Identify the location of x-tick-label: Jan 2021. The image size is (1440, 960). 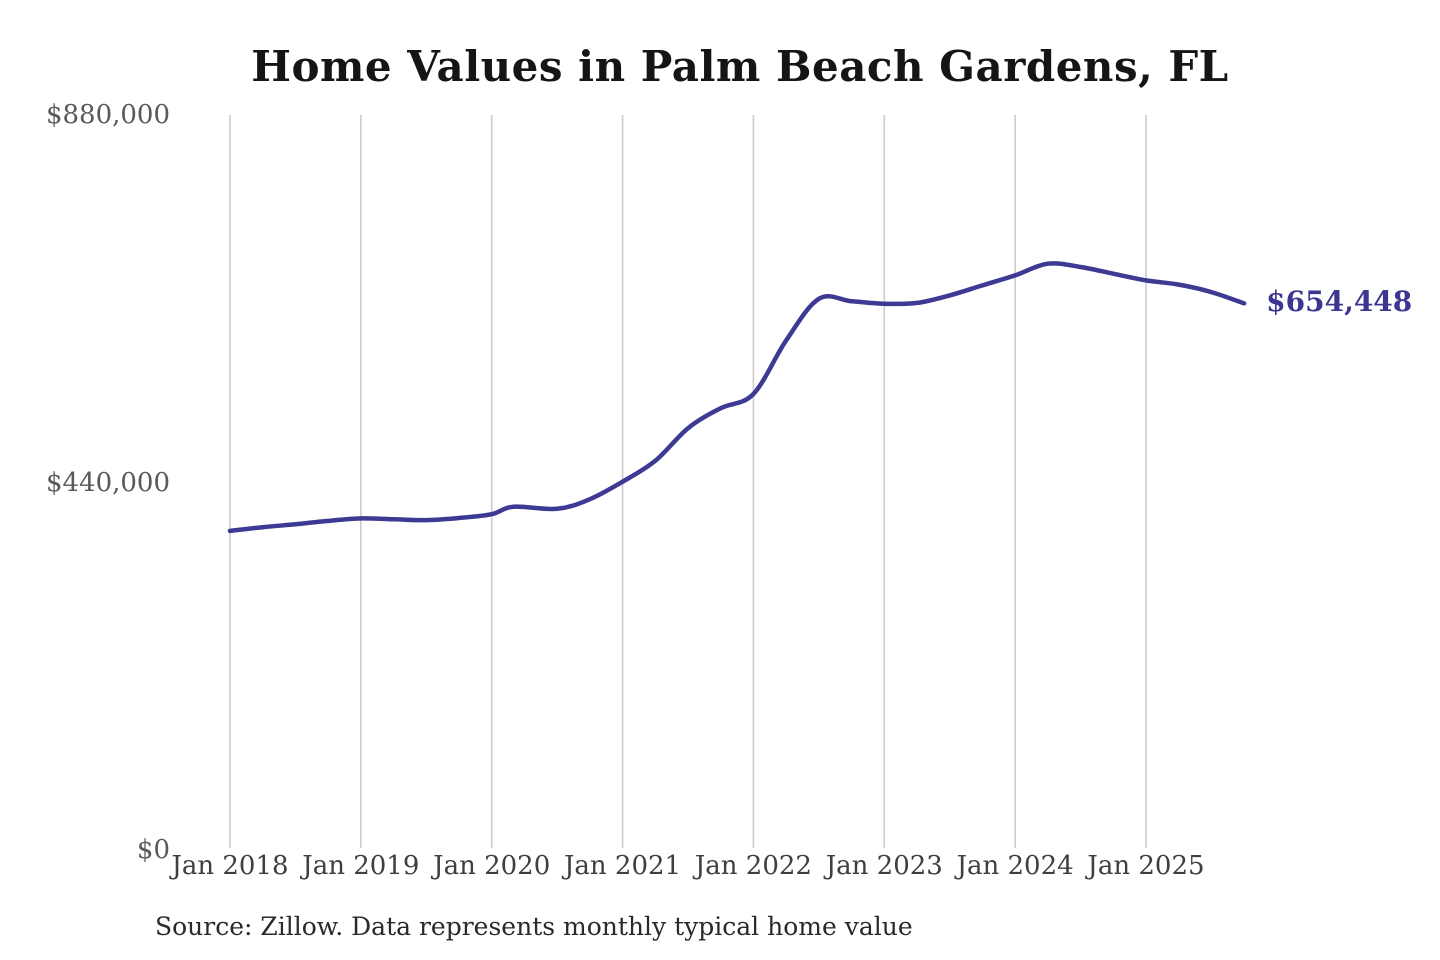
(623, 866).